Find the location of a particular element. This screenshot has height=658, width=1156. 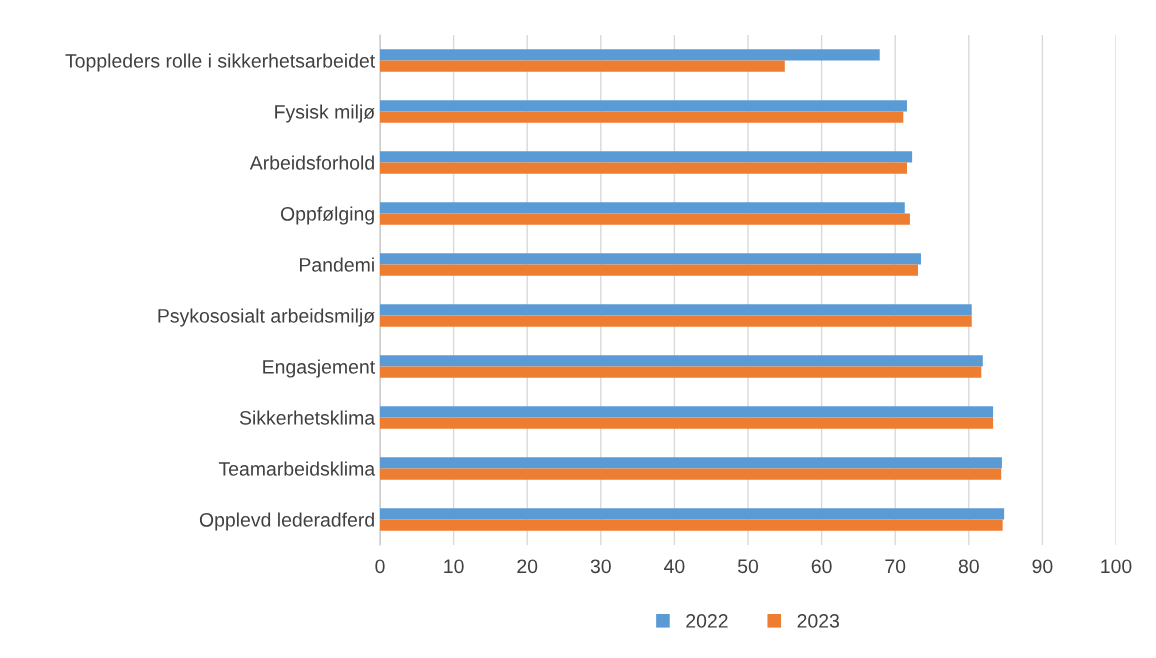

x-tick-label: 40 is located at coordinates (674, 566).